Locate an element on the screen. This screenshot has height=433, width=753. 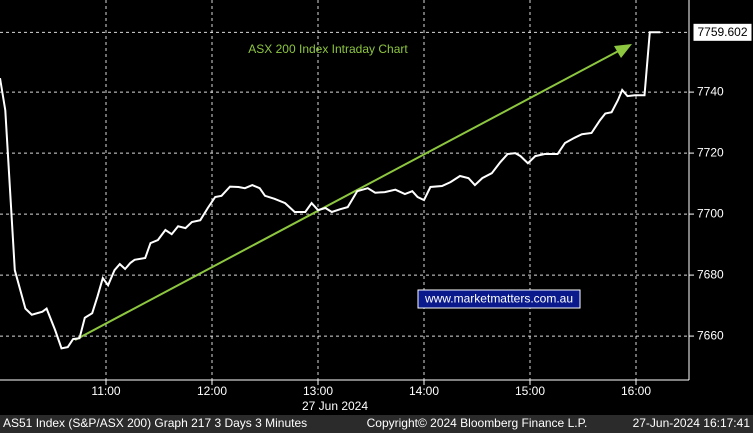
last-price-label: 7759.602 is located at coordinates (722, 32).